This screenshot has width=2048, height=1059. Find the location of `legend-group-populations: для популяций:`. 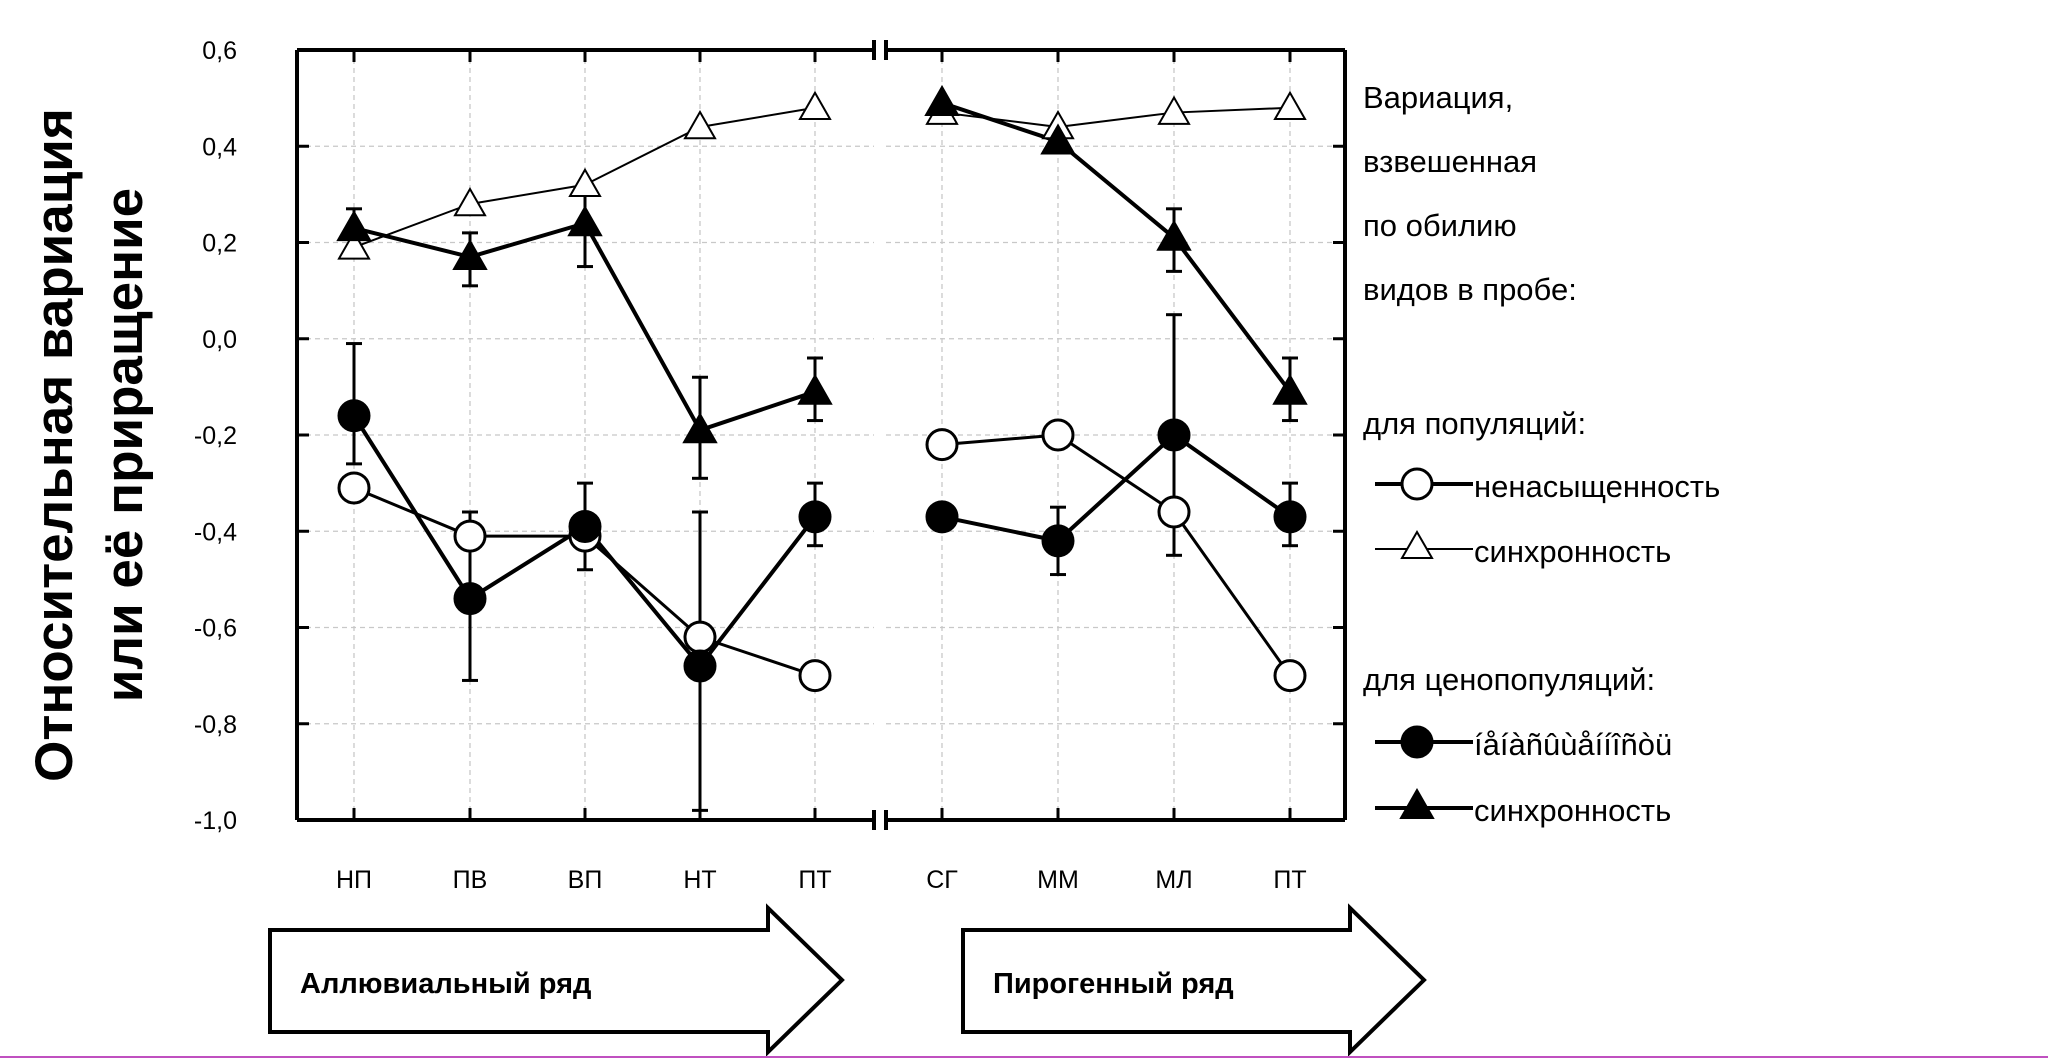

legend-group-populations: для популяций: is located at coordinates (1474, 423).